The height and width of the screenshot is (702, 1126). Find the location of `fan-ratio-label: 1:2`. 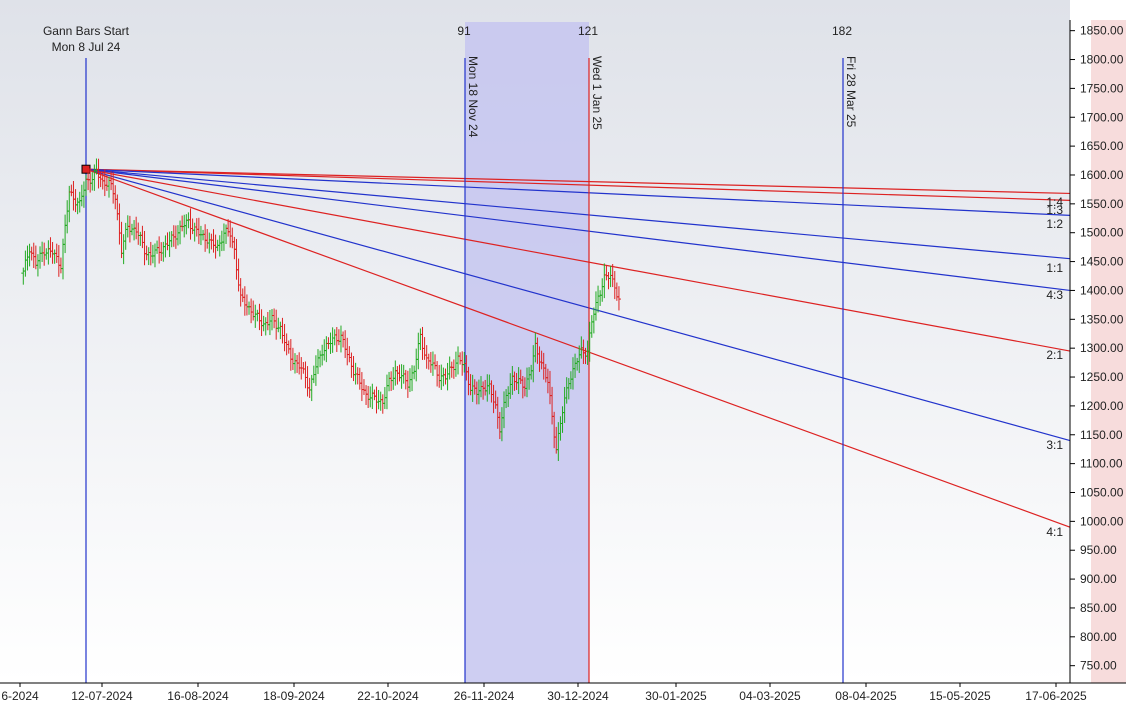

fan-ratio-label: 1:2 is located at coordinates (1054, 224).